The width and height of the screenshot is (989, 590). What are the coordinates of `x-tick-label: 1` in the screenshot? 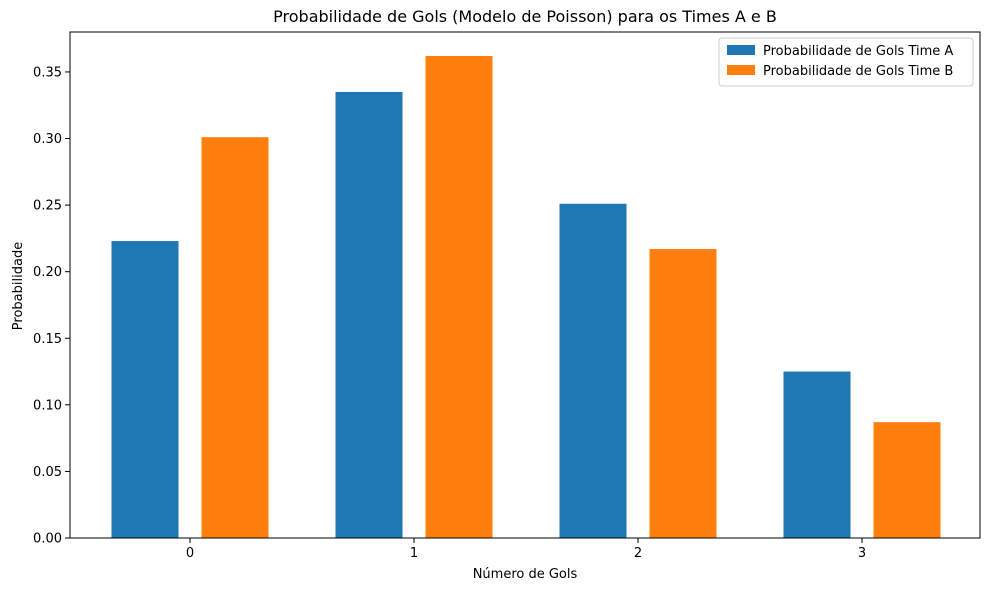 It's located at (414, 553).